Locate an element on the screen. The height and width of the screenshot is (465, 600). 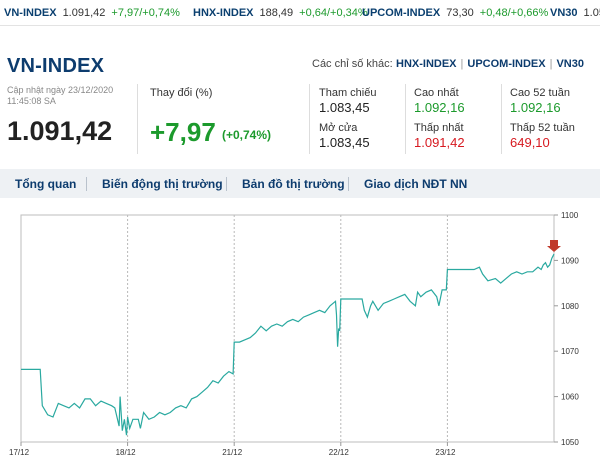
y-tick-label: 1080 is located at coordinates (570, 306).